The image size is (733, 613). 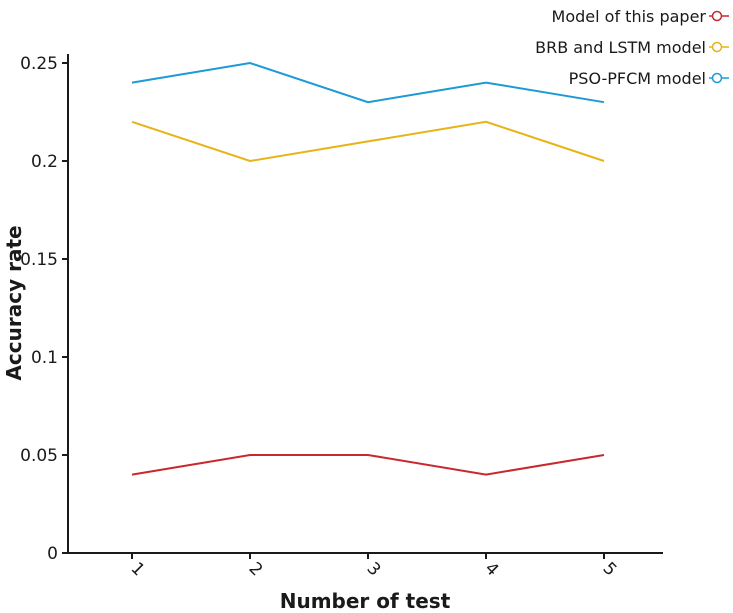 I want to click on y-axis-title: Accuracy rate, so click(x=14, y=302).